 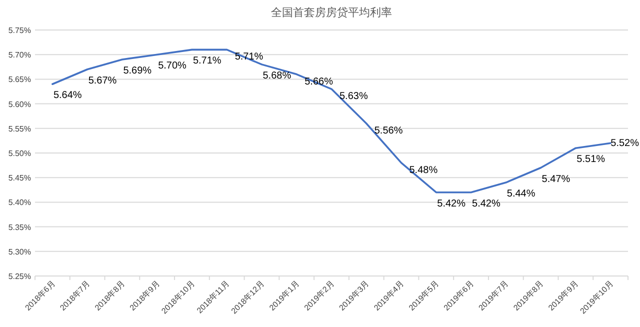 I want to click on y-tick-label: 5.55%, so click(x=19, y=129).